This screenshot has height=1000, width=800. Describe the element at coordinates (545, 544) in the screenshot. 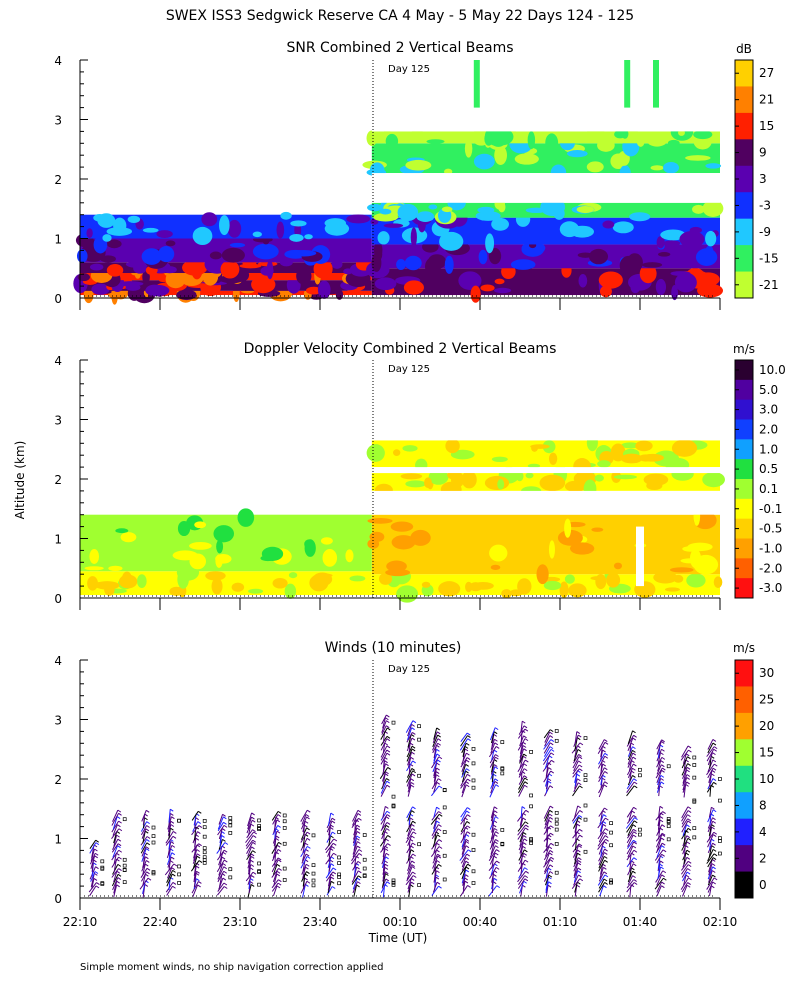

I see `heatmap-layer` at that location.